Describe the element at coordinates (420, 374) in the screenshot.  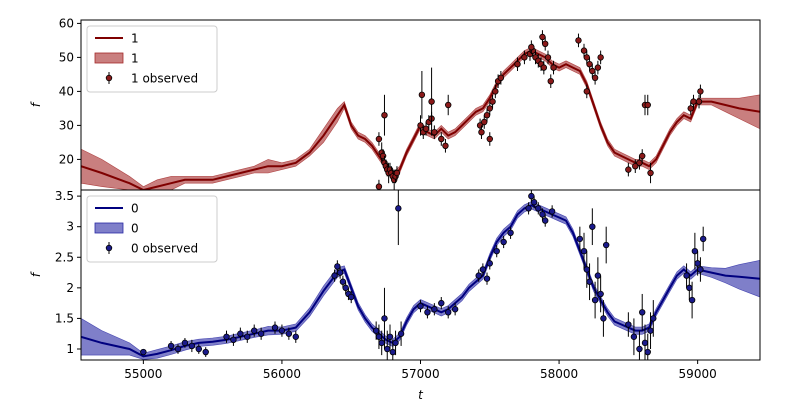
I see `x-tick-label: 57000` at that location.